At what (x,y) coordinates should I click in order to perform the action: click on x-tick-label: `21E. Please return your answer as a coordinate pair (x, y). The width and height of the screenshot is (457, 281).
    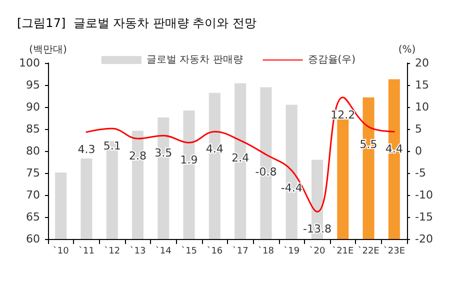
    Looking at the image, I should click on (343, 251).